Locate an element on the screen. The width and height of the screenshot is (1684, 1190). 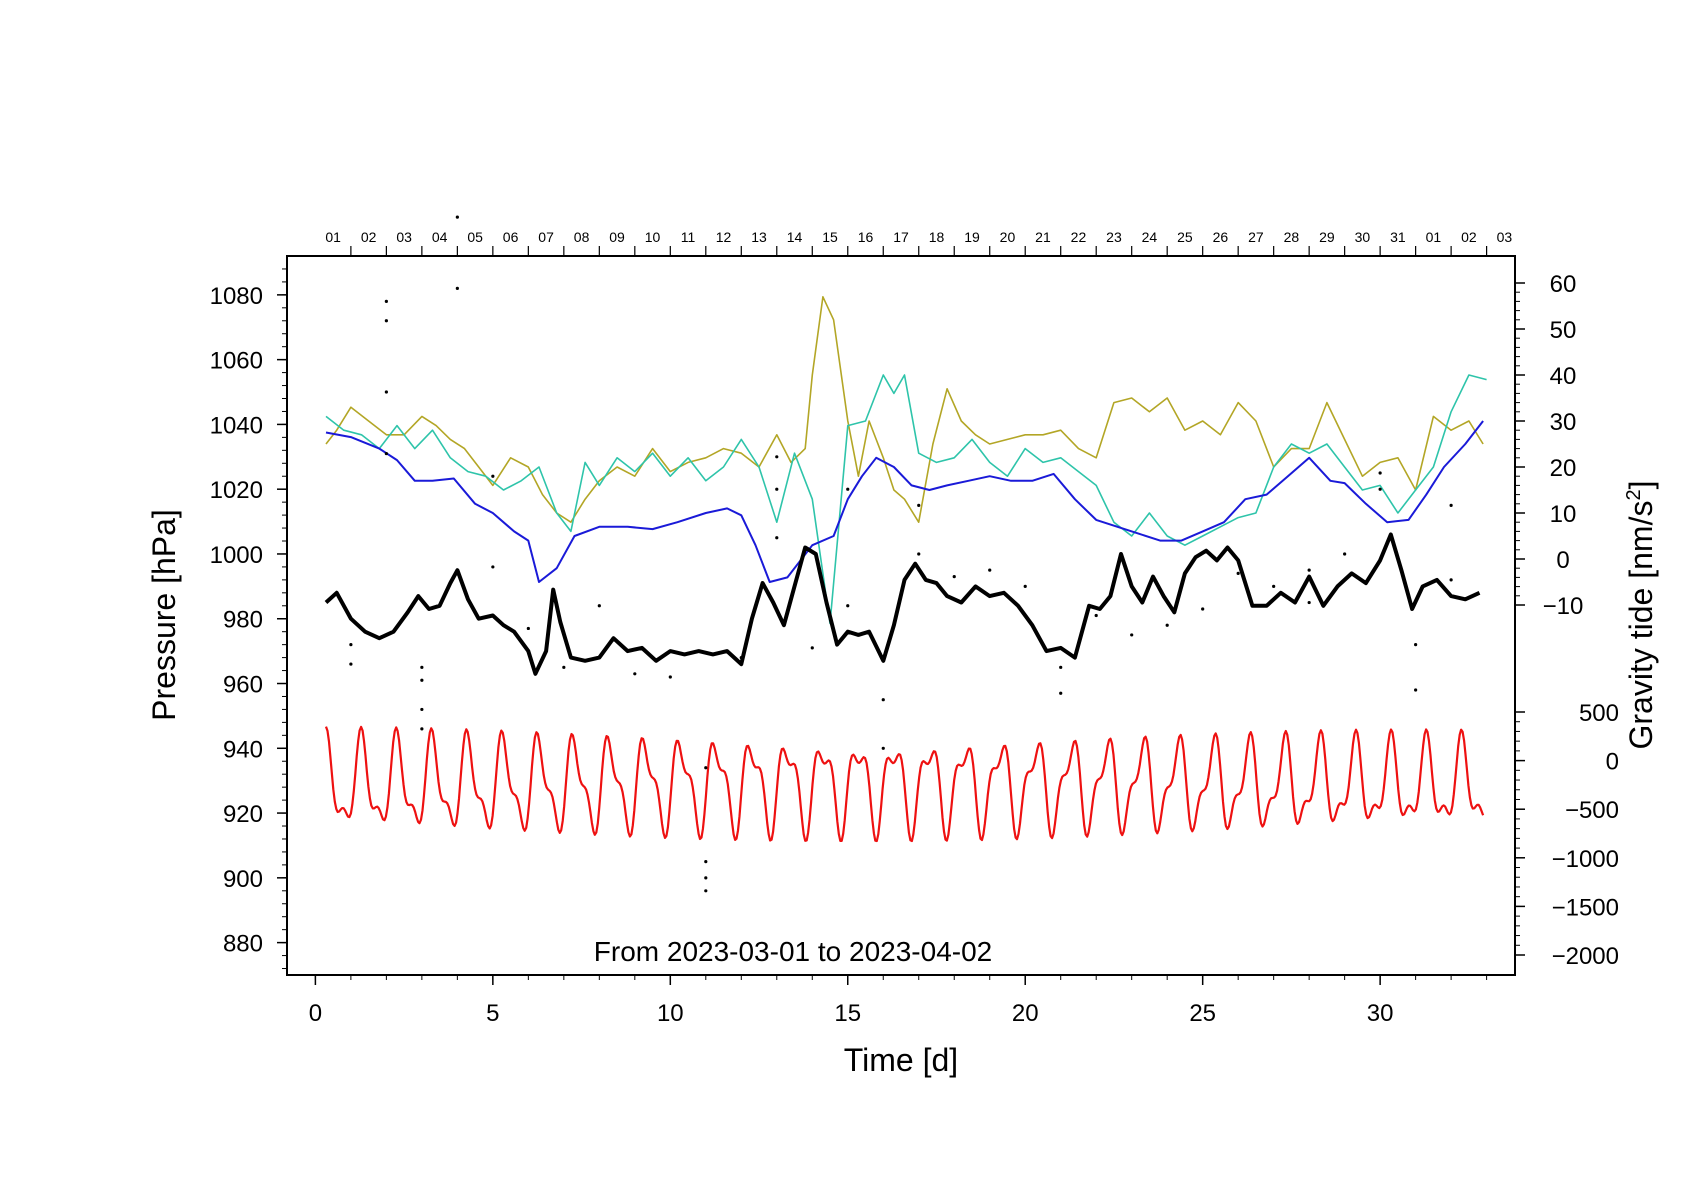
y-right-upper-tick-label: 0 is located at coordinates (1562, 560).